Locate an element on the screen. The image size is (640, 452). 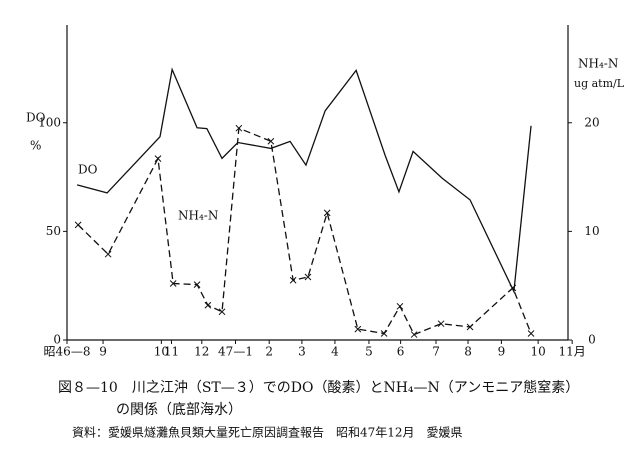
x-tick-label: 47—1 is located at coordinates (235, 352).